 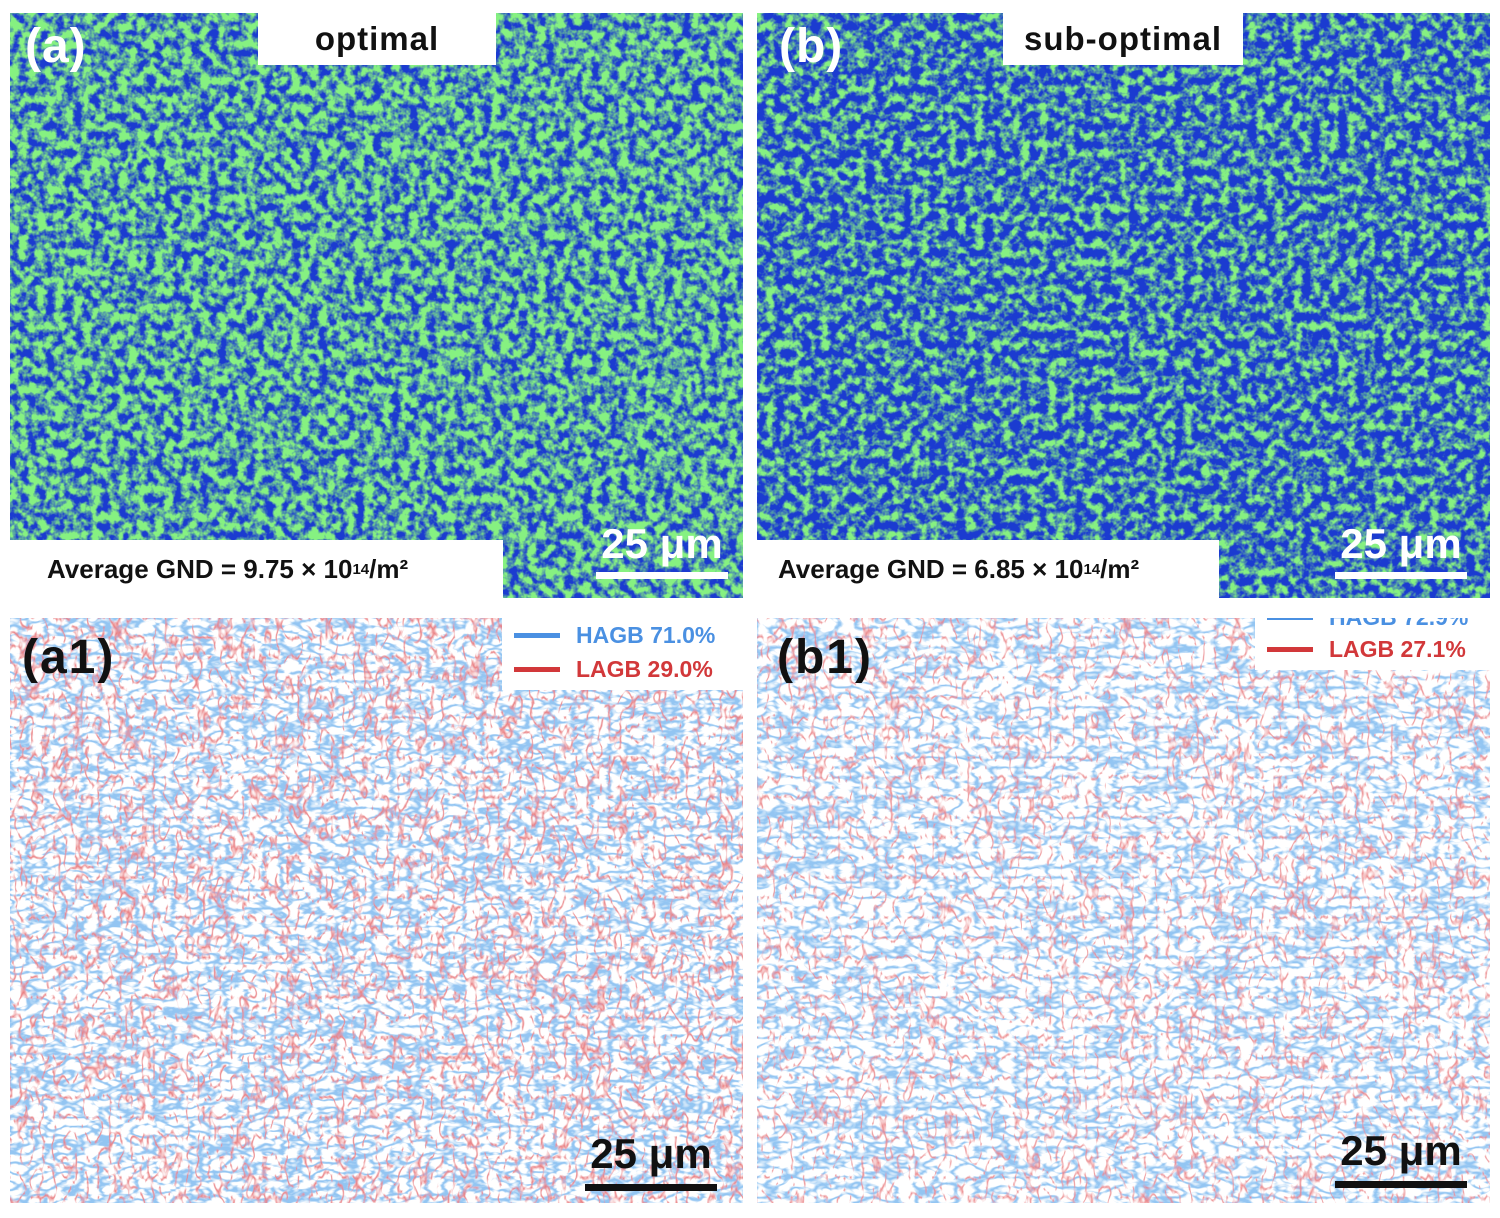 I want to click on legend-item-lagb: LAGB 29.0%, so click(x=613, y=669).